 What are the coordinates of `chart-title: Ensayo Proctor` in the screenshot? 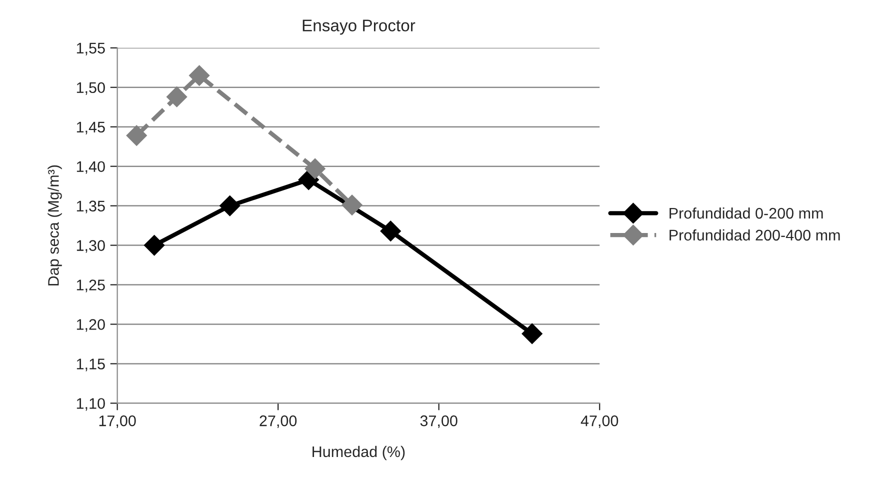 It's located at (359, 27).